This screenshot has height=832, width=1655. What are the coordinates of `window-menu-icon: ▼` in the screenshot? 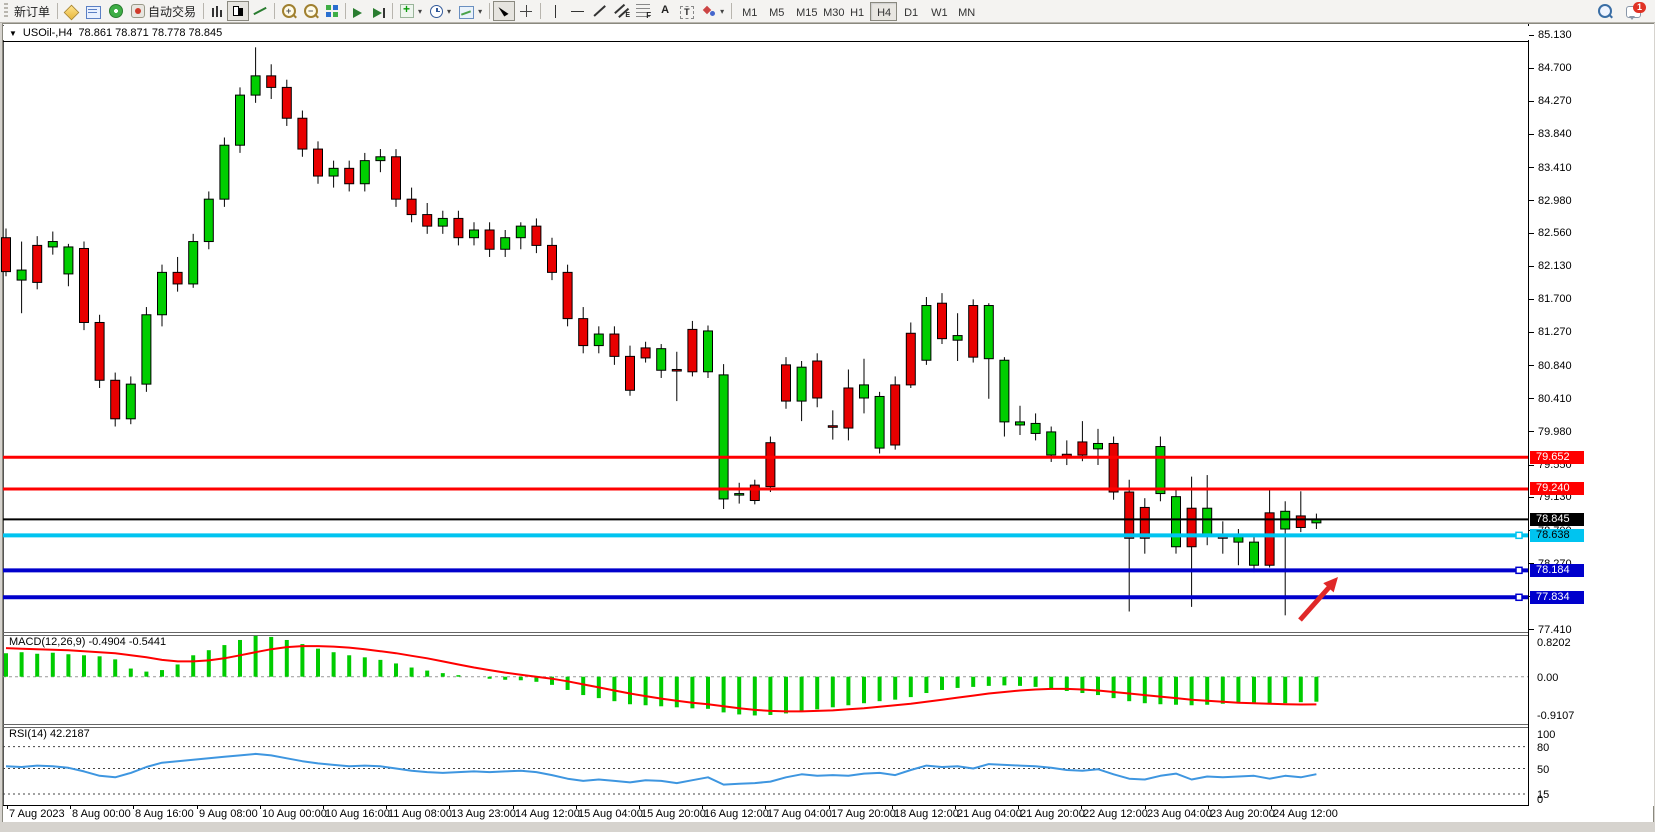 It's located at (13, 33).